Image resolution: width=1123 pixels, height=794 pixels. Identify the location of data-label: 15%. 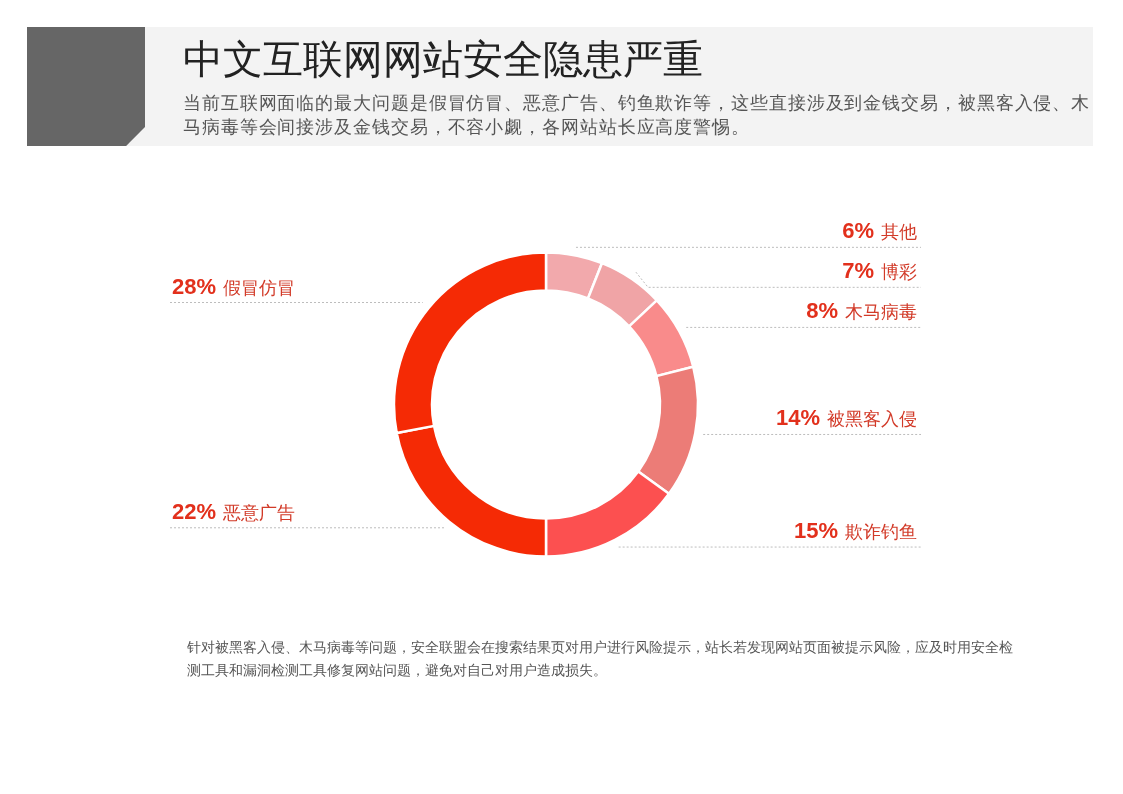
(816, 531).